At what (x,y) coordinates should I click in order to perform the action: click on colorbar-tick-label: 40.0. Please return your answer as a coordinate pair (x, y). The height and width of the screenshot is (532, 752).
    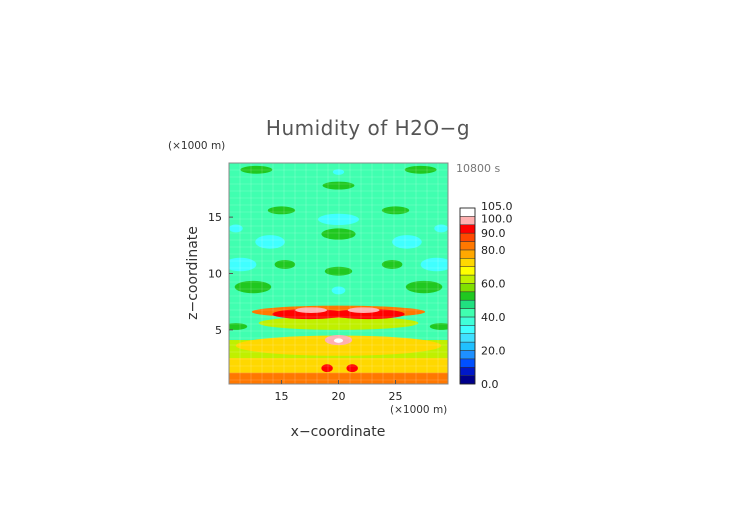
    Looking at the image, I should click on (493, 317).